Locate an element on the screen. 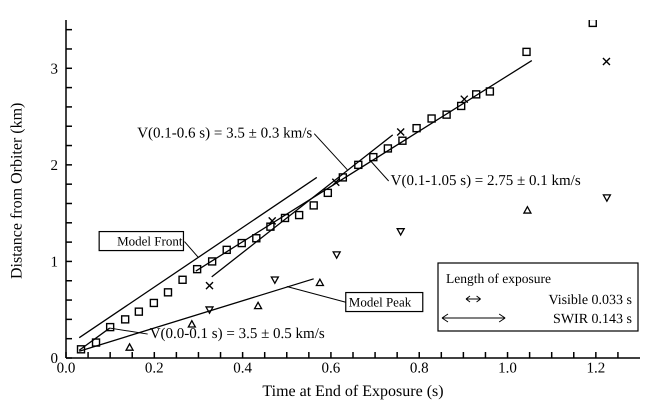 This screenshot has height=415, width=647. annotation: V(0.0-0.1 s) = 3.5 ± 0.5 km/s is located at coordinates (237, 334).